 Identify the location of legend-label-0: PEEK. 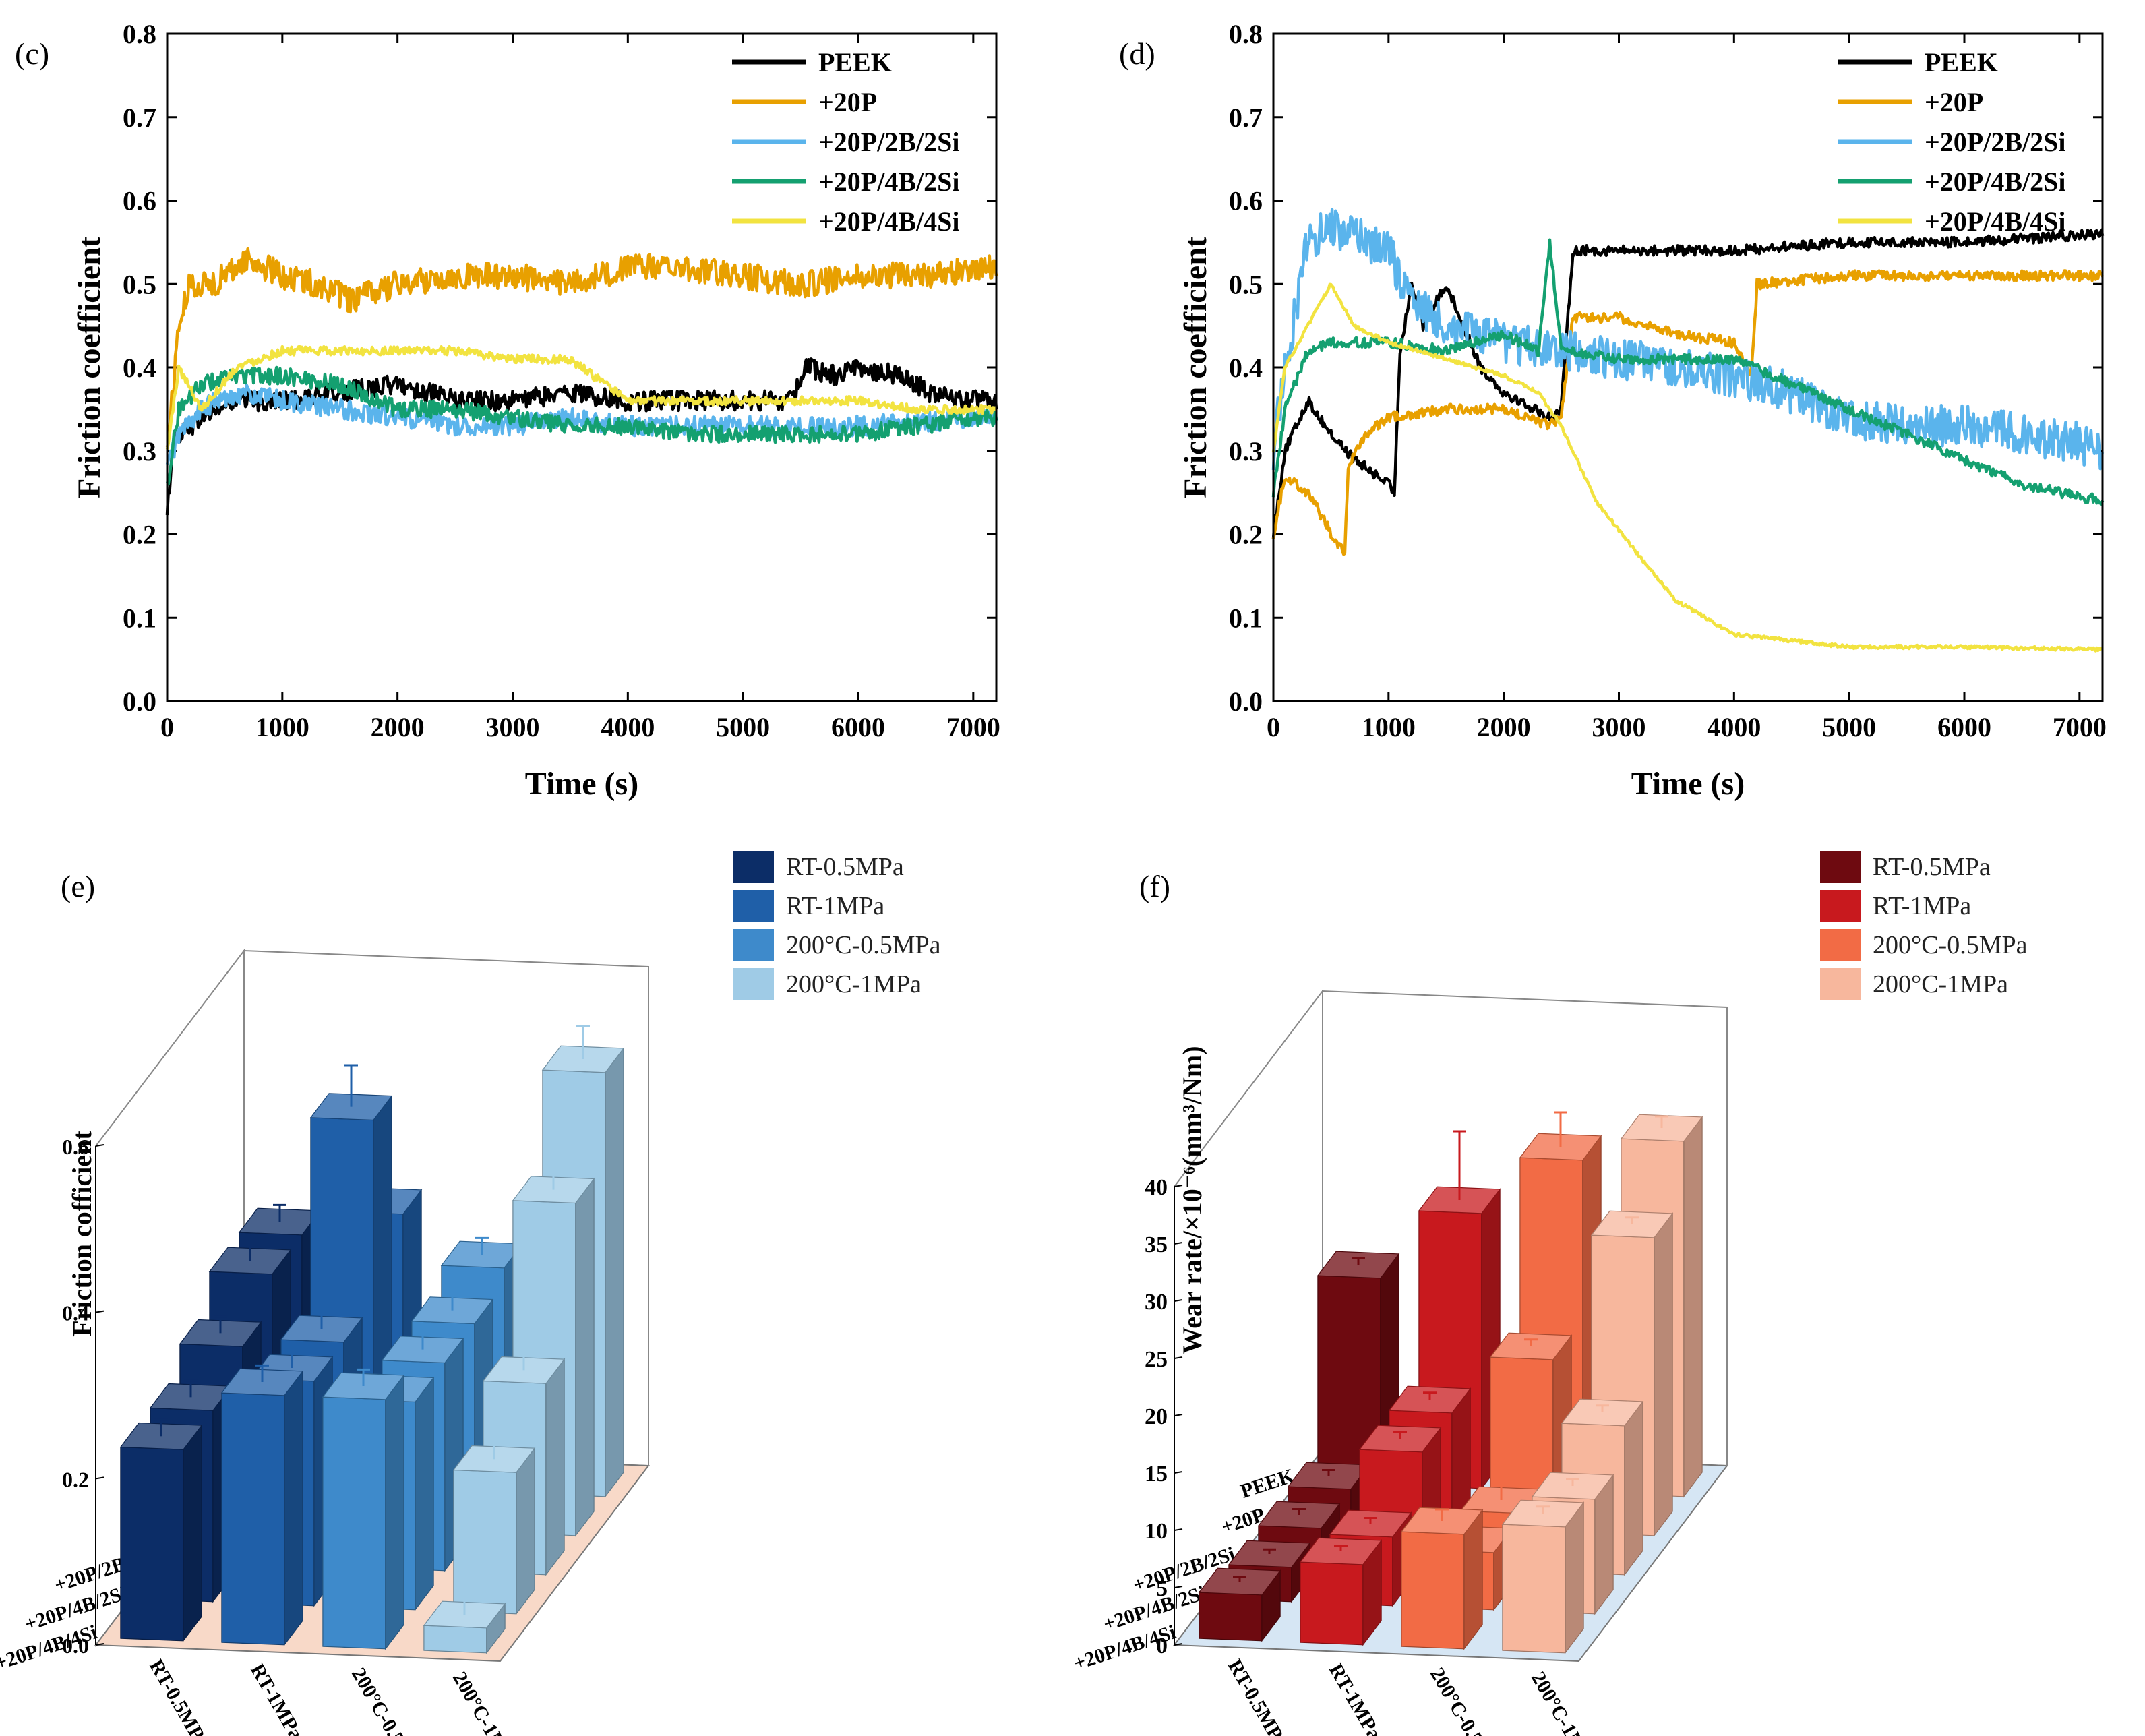
(1961, 62).